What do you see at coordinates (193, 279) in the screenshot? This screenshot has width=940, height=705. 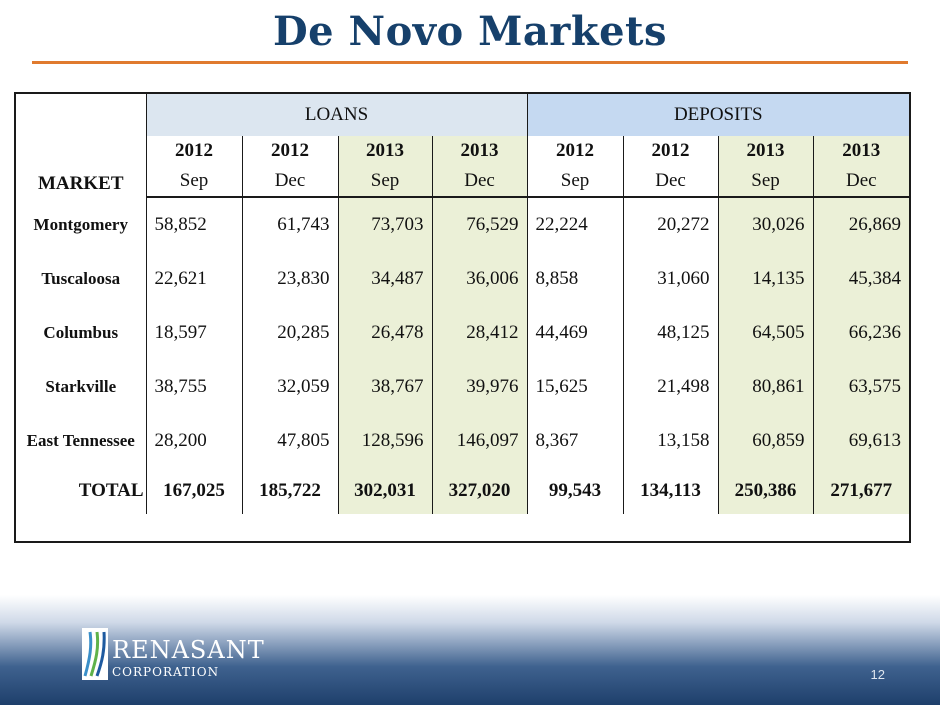 I see `table-cell: 22,621` at bounding box center [193, 279].